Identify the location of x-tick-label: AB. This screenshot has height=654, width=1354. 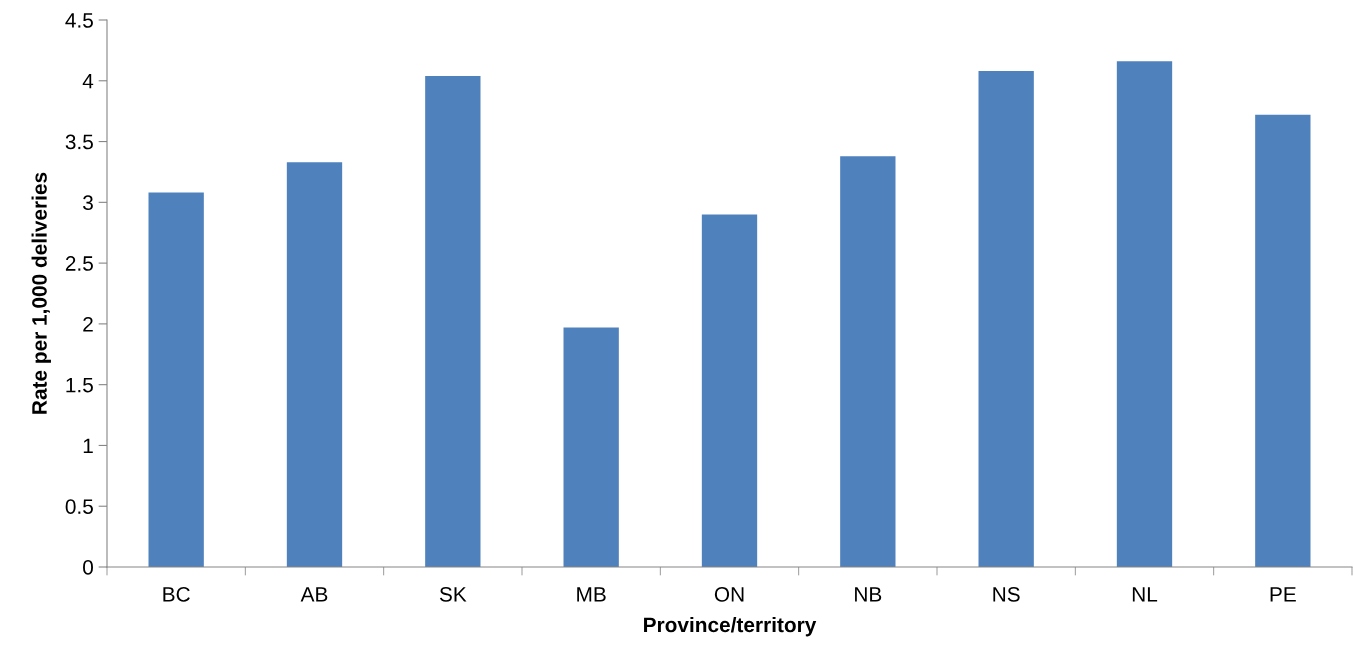
(314, 594).